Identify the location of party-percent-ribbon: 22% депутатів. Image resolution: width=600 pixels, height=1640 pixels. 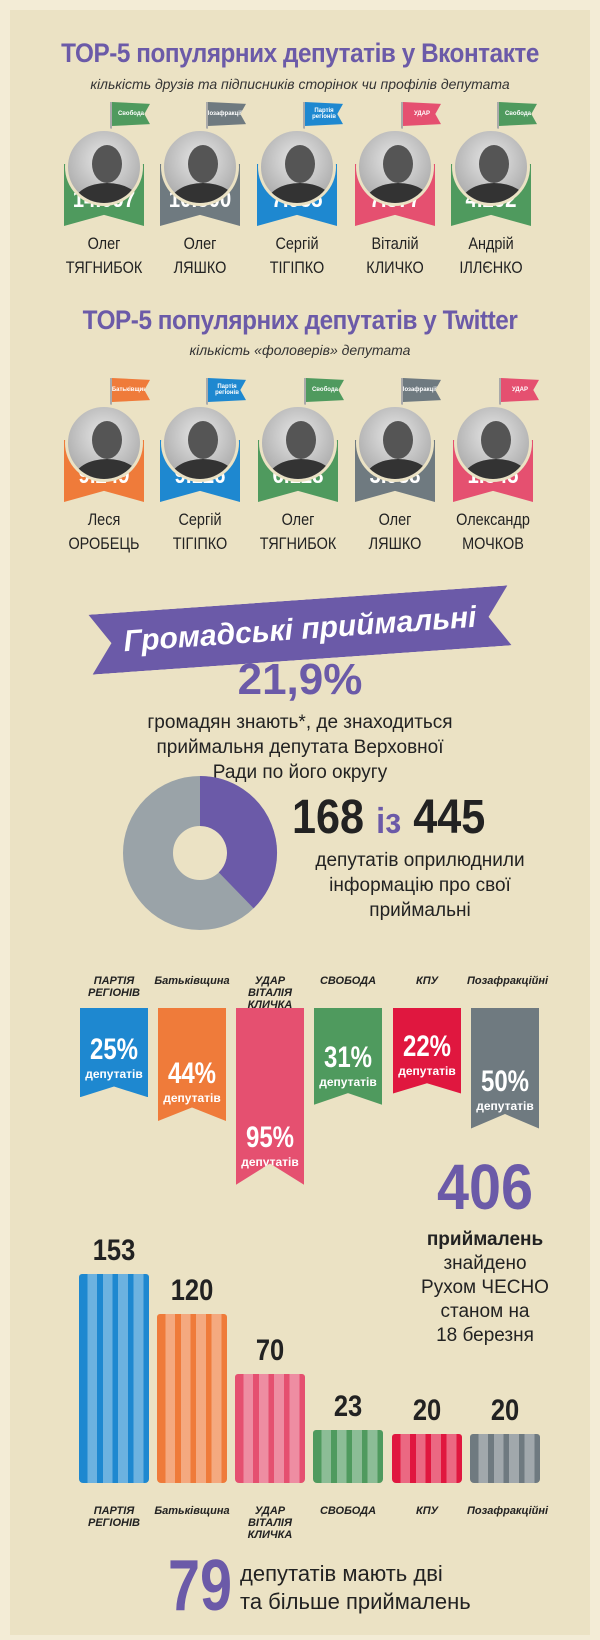
(427, 1051).